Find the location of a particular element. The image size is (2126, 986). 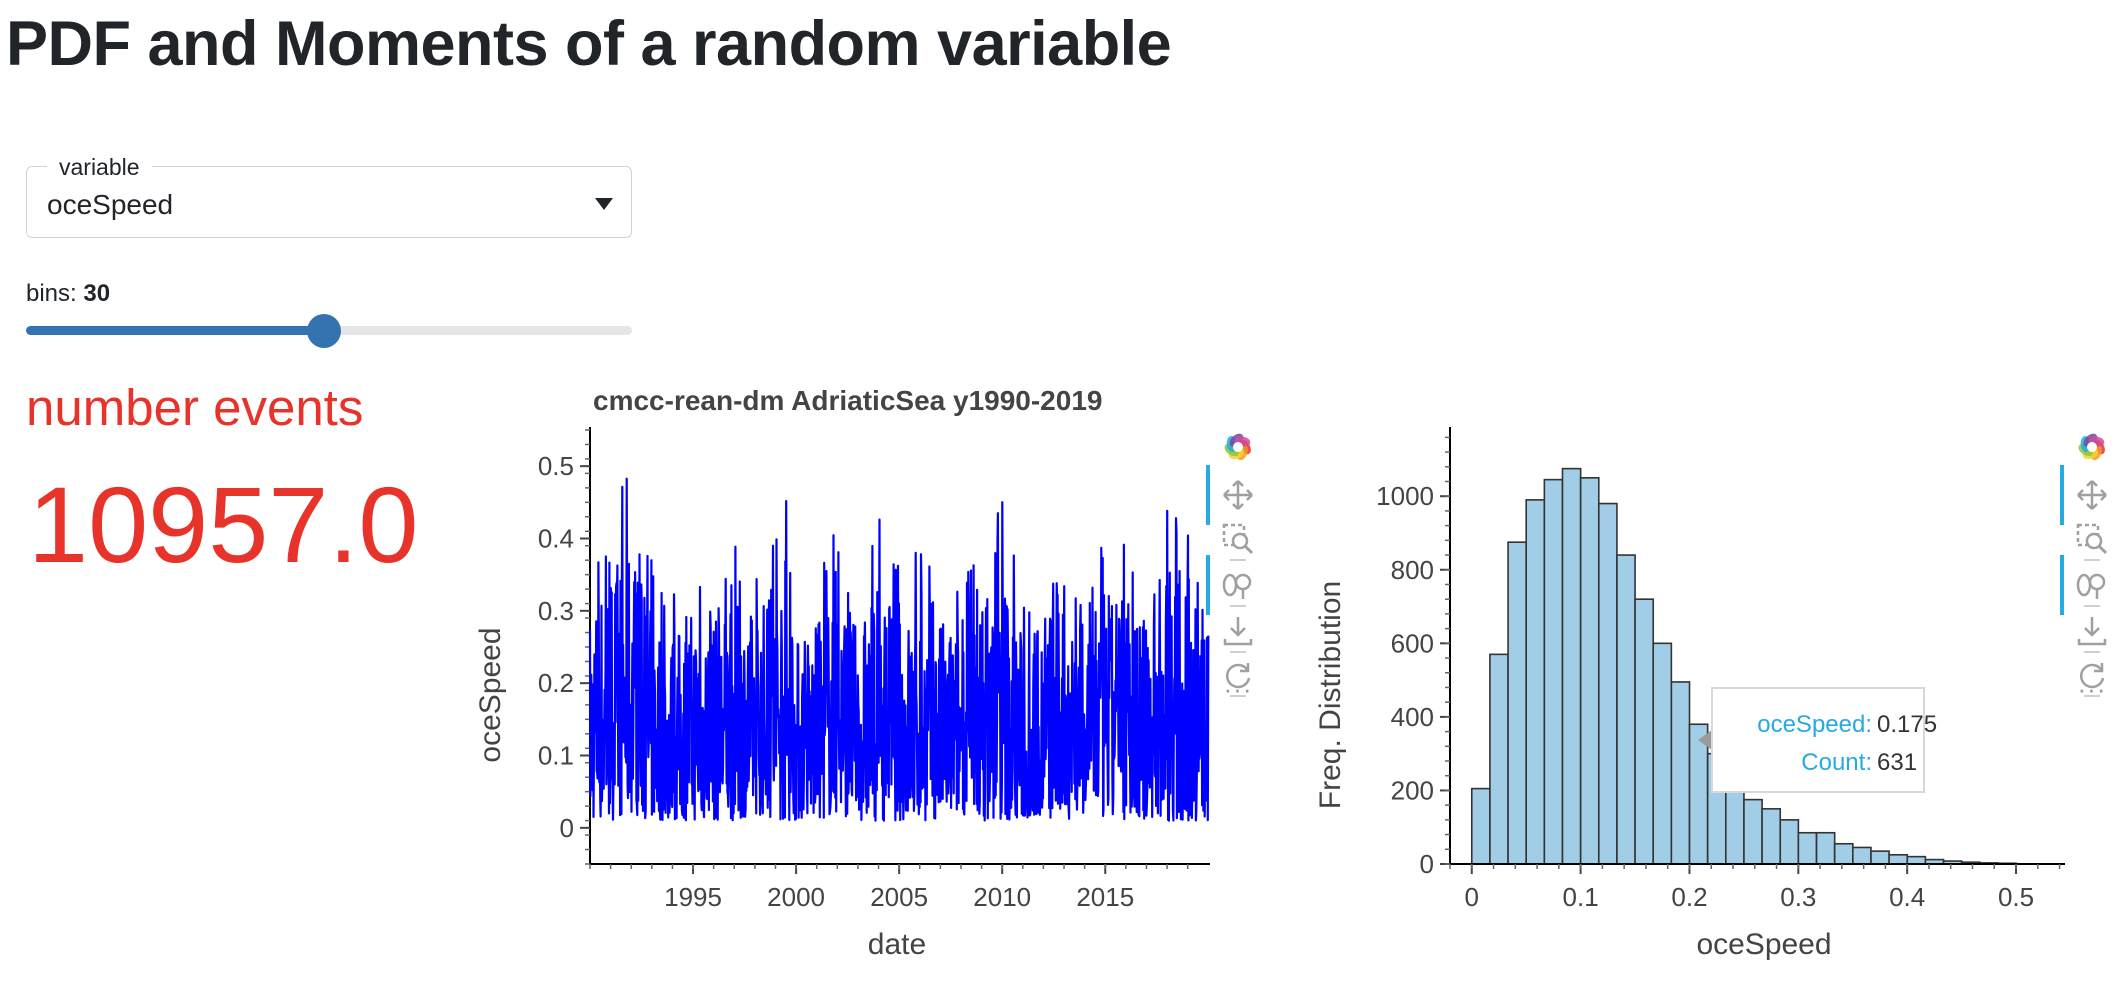

x-tick-label: 2015 is located at coordinates (1105, 897).